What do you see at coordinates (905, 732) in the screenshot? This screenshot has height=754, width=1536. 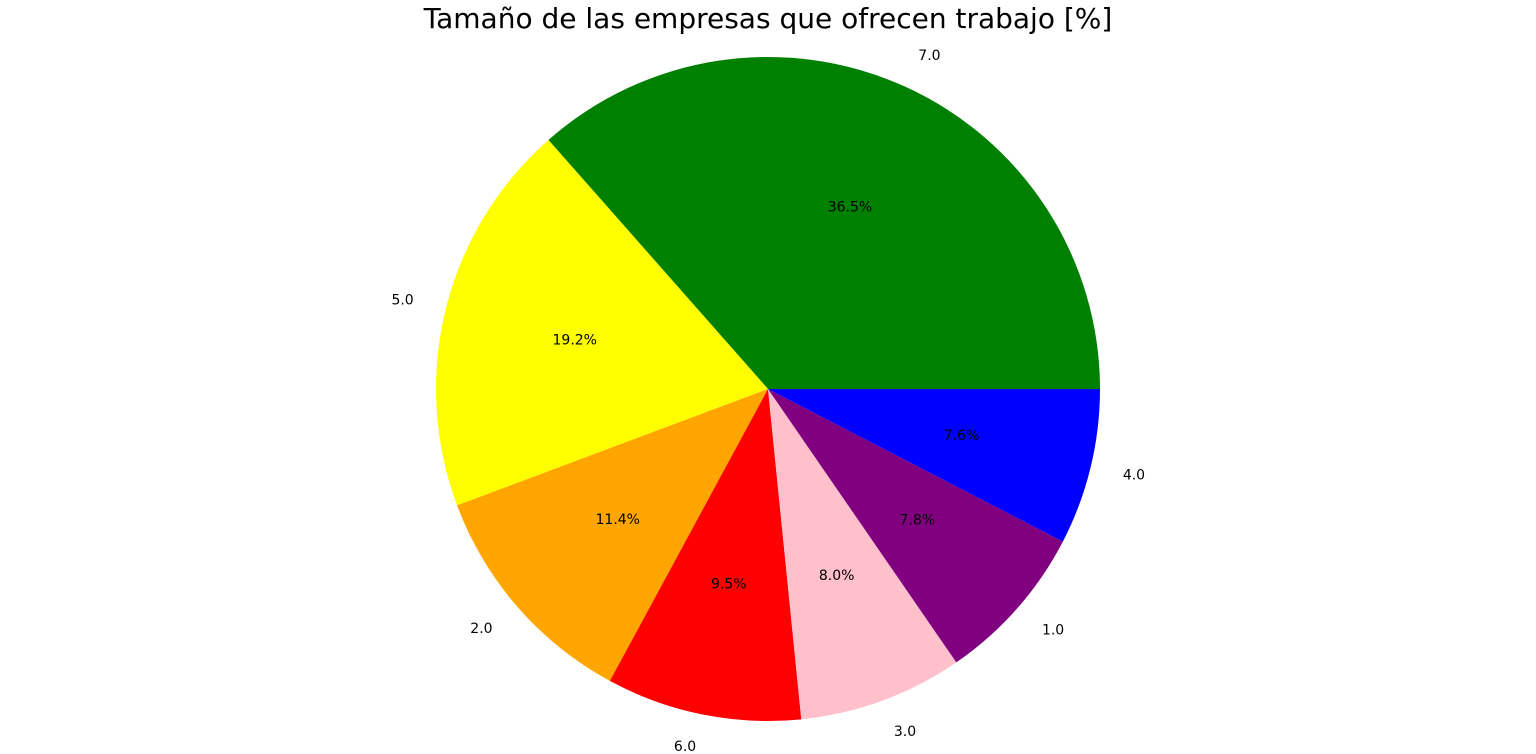 I see `pie-category-label: 3.0` at bounding box center [905, 732].